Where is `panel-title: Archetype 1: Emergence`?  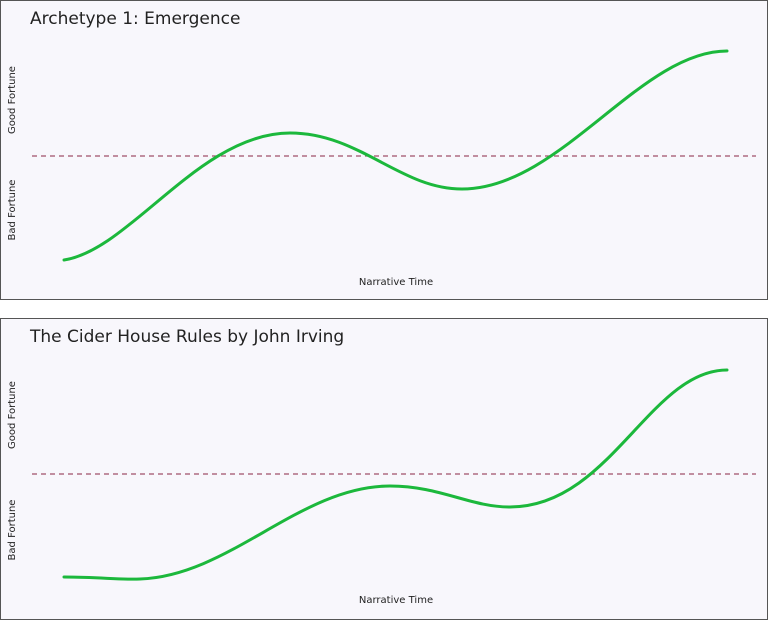 panel-title: Archetype 1: Emergence is located at coordinates (135, 19).